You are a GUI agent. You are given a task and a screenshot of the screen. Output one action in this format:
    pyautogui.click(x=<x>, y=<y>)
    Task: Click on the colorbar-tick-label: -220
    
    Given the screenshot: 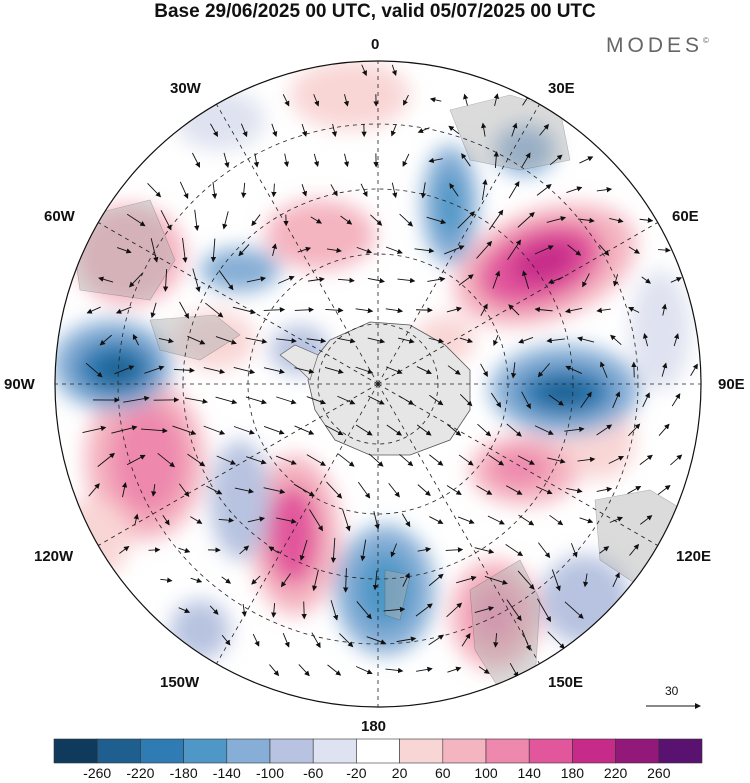 What is the action you would take?
    pyautogui.click(x=140, y=773)
    